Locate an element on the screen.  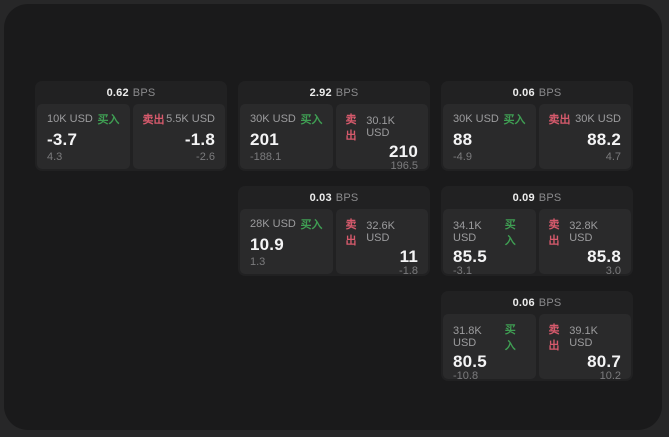
buy-price: -3.7 is located at coordinates (62, 139).